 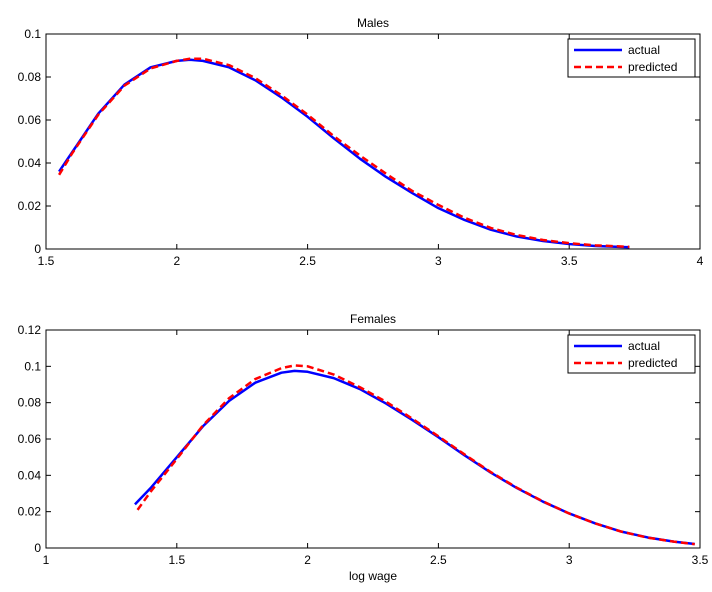 I want to click on chart-title: Males, so click(x=373, y=23).